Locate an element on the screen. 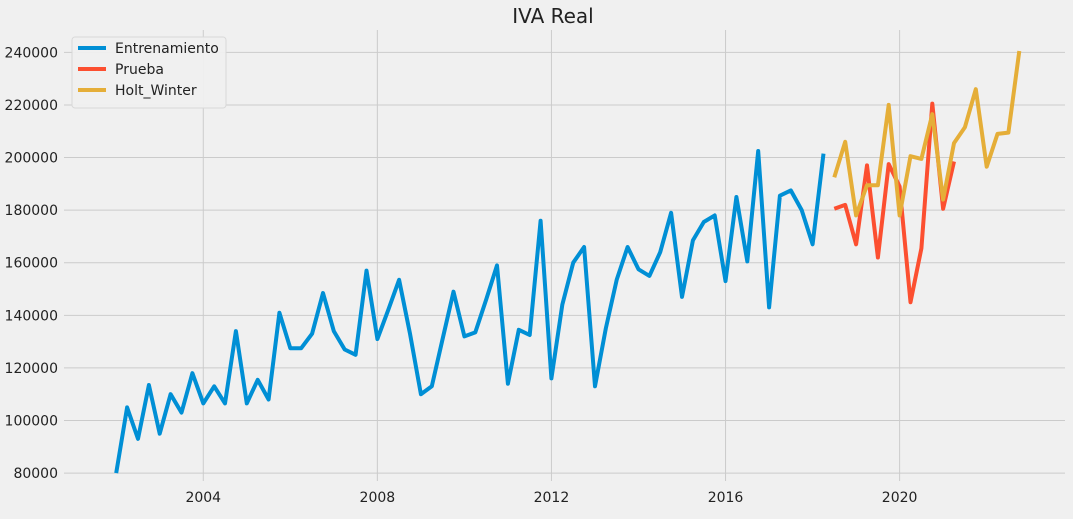  y-tick-label: 120000 is located at coordinates (31, 369).